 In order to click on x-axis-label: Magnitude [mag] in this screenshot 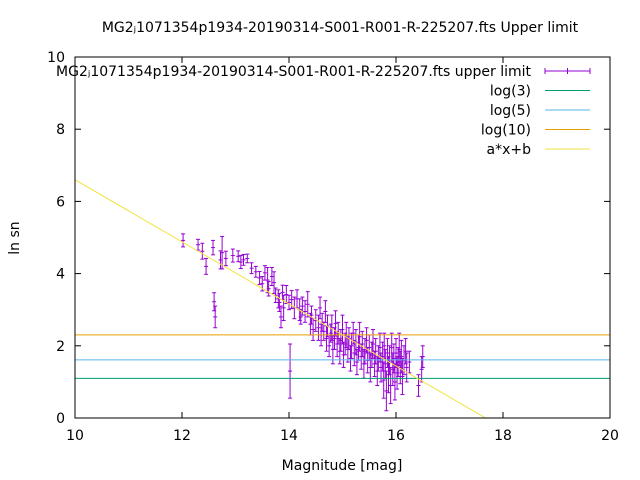, I will do `click(342, 466)`.